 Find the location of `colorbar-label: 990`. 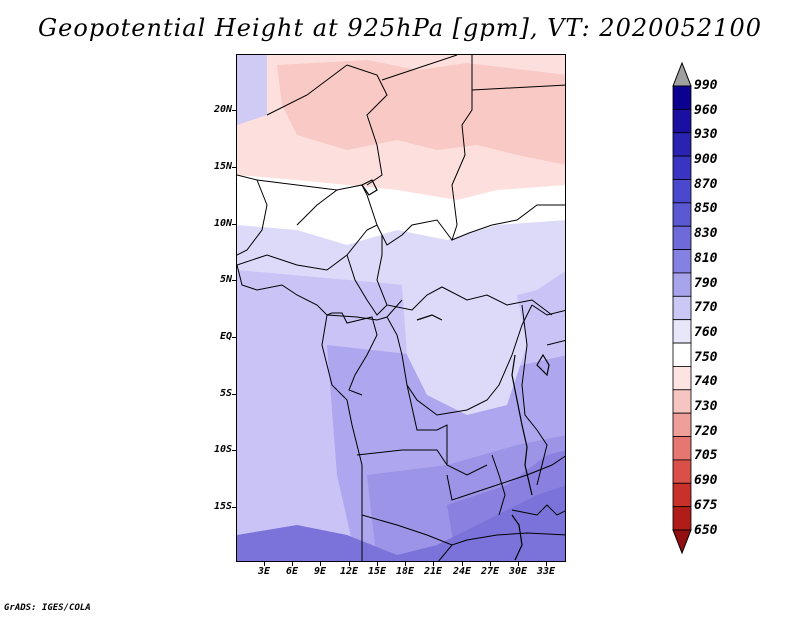

colorbar-label: 990 is located at coordinates (706, 85).